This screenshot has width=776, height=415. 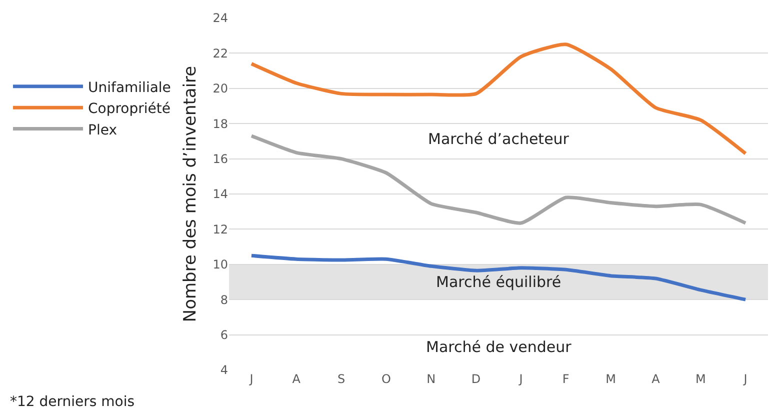 I want to click on x-tick-label: N, so click(x=431, y=379).